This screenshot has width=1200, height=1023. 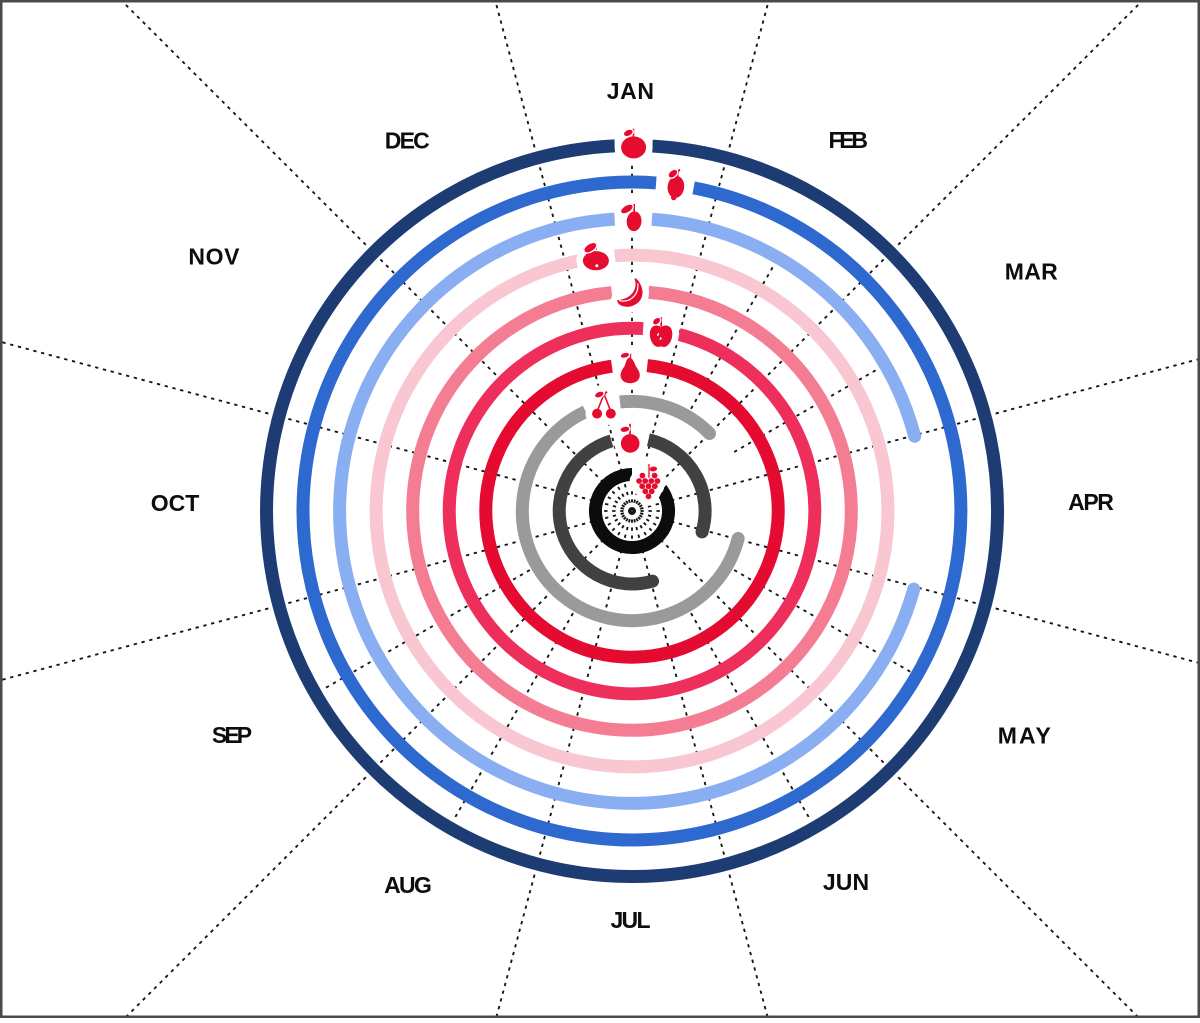 I want to click on svg-text: FEB, so click(x=848, y=140).